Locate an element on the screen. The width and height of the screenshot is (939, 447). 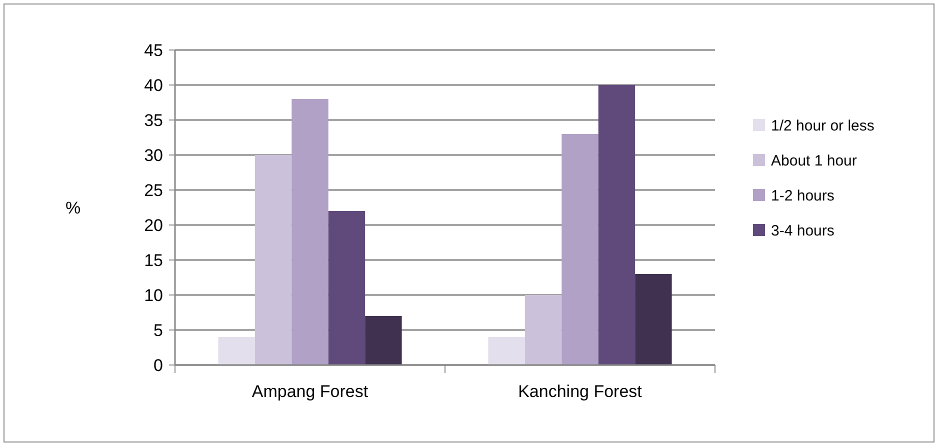
y-tick-label: 45 is located at coordinates (153, 50).